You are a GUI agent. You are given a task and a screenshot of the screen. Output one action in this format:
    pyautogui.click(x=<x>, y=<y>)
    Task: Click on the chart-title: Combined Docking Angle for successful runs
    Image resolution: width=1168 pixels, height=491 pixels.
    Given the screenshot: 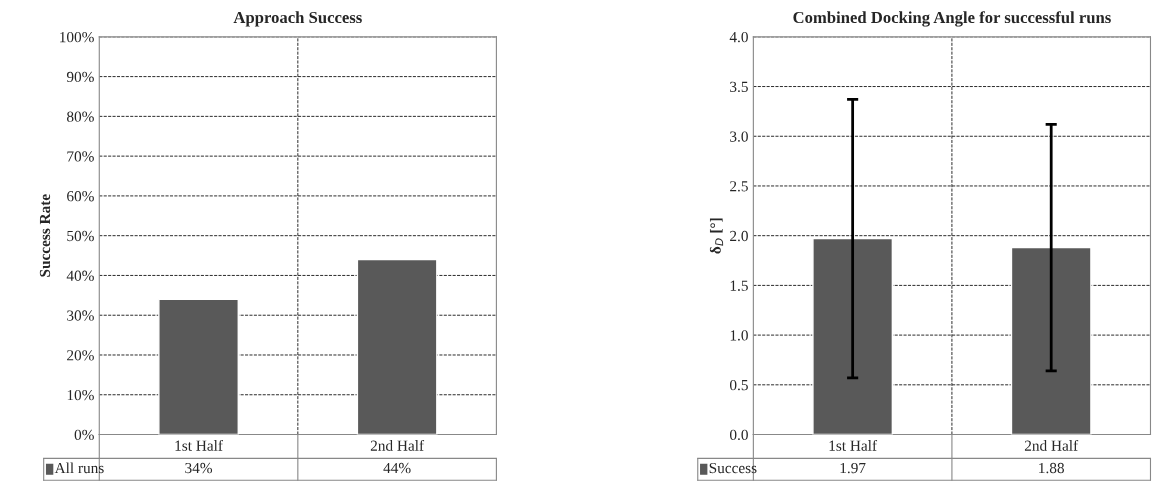 What is the action you would take?
    pyautogui.click(x=952, y=19)
    